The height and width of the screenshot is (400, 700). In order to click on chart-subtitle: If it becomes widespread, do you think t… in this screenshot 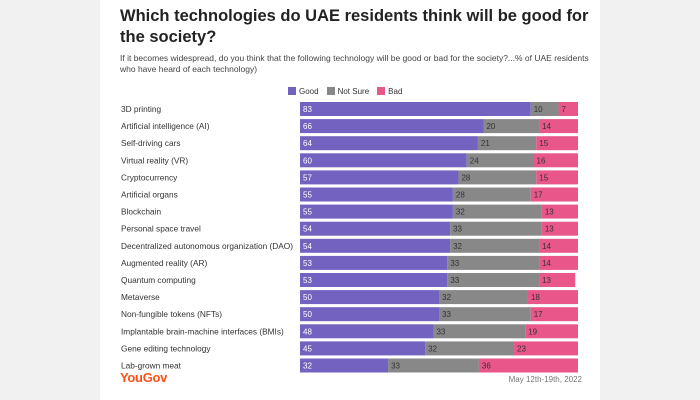, I will do `click(354, 63)`.